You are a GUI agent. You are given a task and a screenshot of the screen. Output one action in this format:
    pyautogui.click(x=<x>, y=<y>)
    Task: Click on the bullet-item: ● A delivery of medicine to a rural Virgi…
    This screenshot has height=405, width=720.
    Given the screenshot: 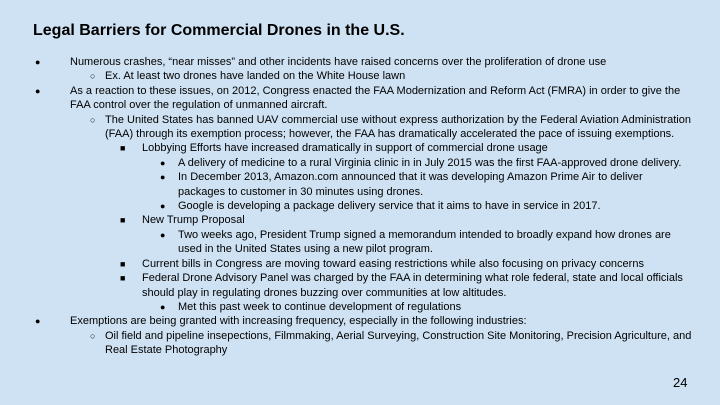 What is the action you would take?
    pyautogui.click(x=346, y=163)
    